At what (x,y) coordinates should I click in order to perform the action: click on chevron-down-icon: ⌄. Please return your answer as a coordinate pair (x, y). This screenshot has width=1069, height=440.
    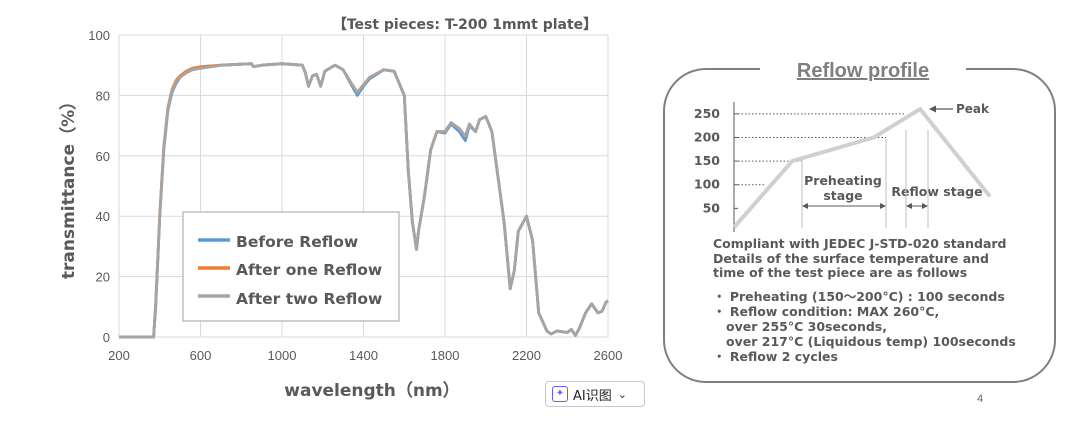
    Looking at the image, I should click on (622, 394).